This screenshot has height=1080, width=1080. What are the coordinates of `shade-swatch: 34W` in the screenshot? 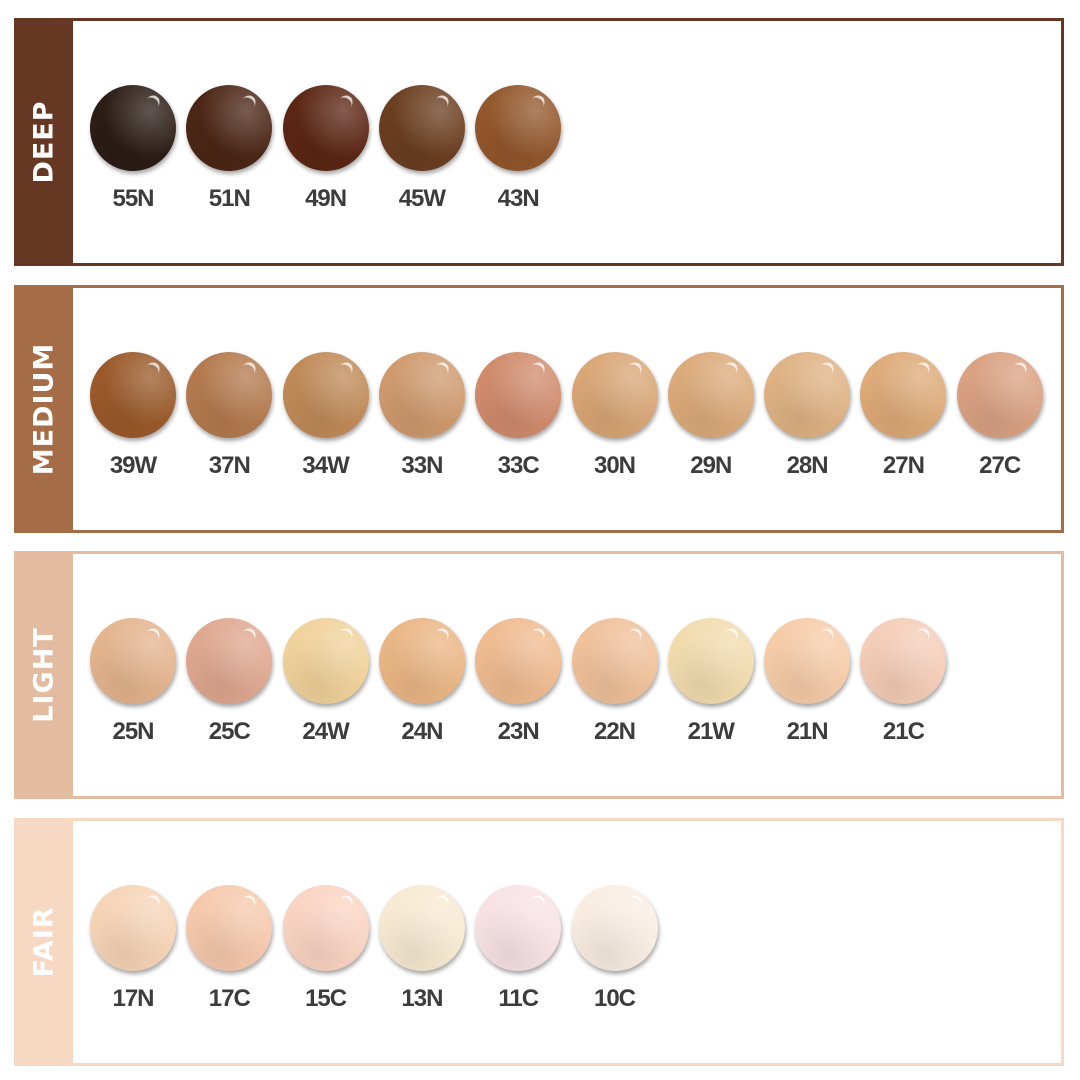 It's located at (326, 409).